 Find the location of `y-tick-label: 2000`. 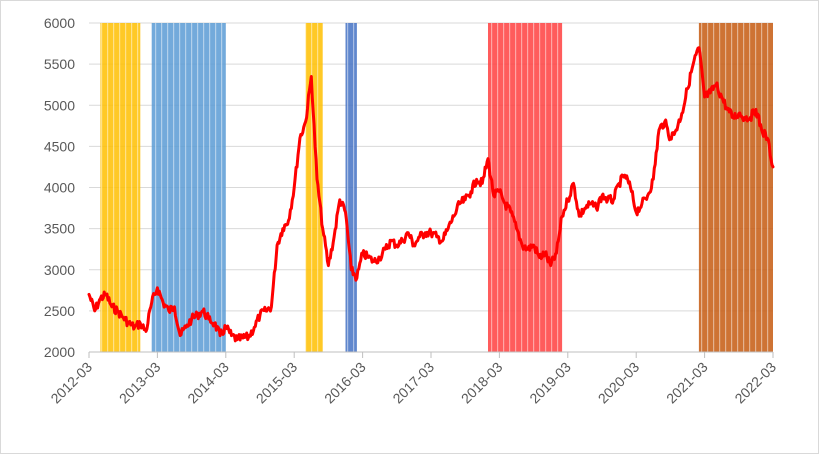

y-tick-label: 2000 is located at coordinates (59, 352).